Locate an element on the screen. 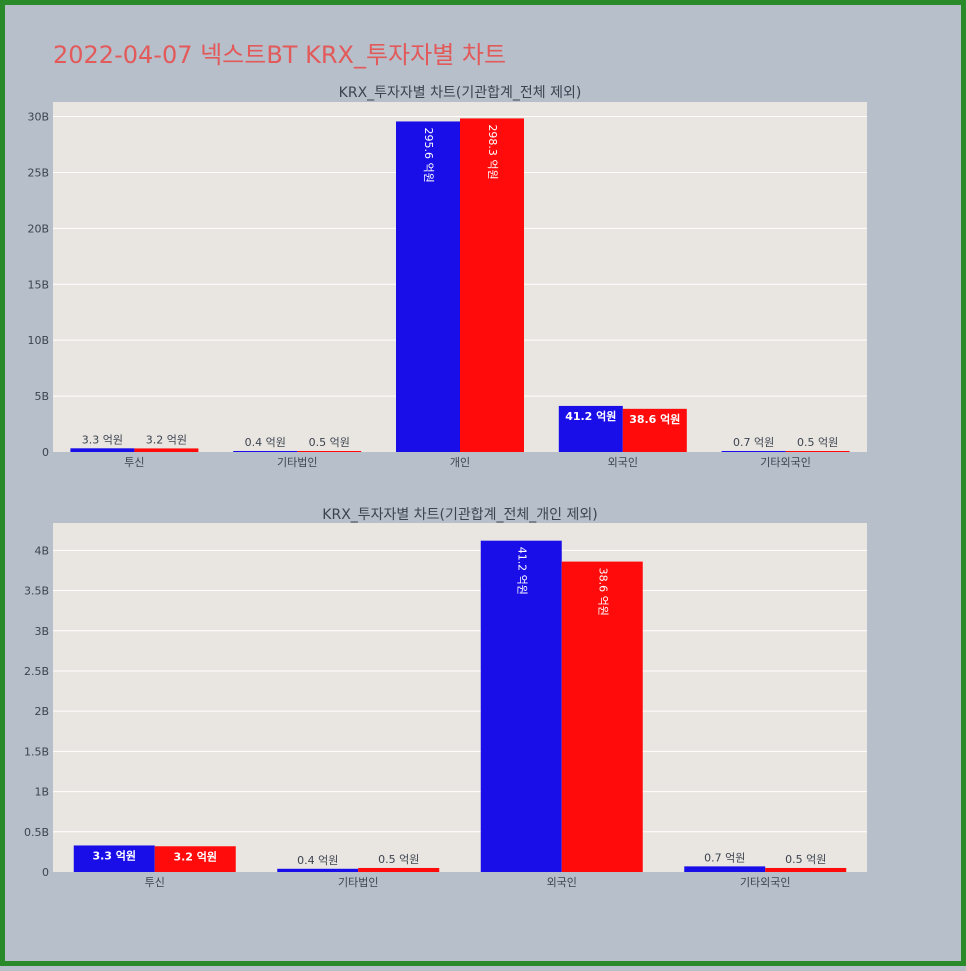 This screenshot has width=966, height=971. y-tick-label: 4B is located at coordinates (41, 550).